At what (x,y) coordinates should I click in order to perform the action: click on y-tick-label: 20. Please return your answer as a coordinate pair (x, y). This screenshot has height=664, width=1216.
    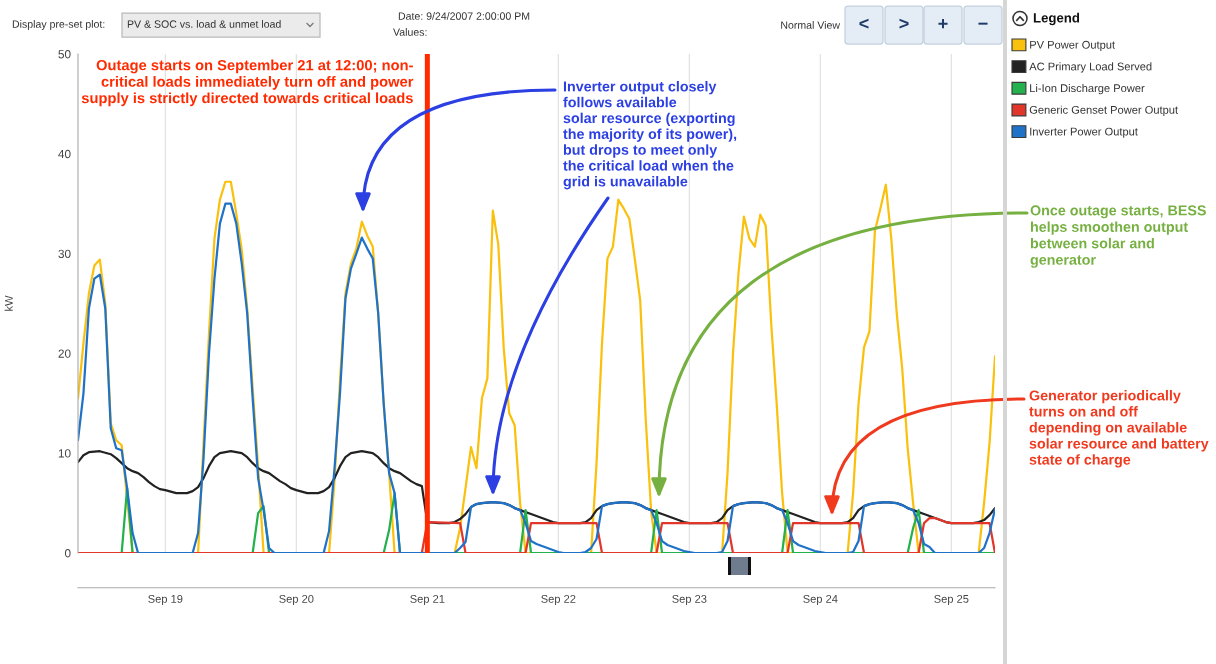
    Looking at the image, I should click on (64, 353).